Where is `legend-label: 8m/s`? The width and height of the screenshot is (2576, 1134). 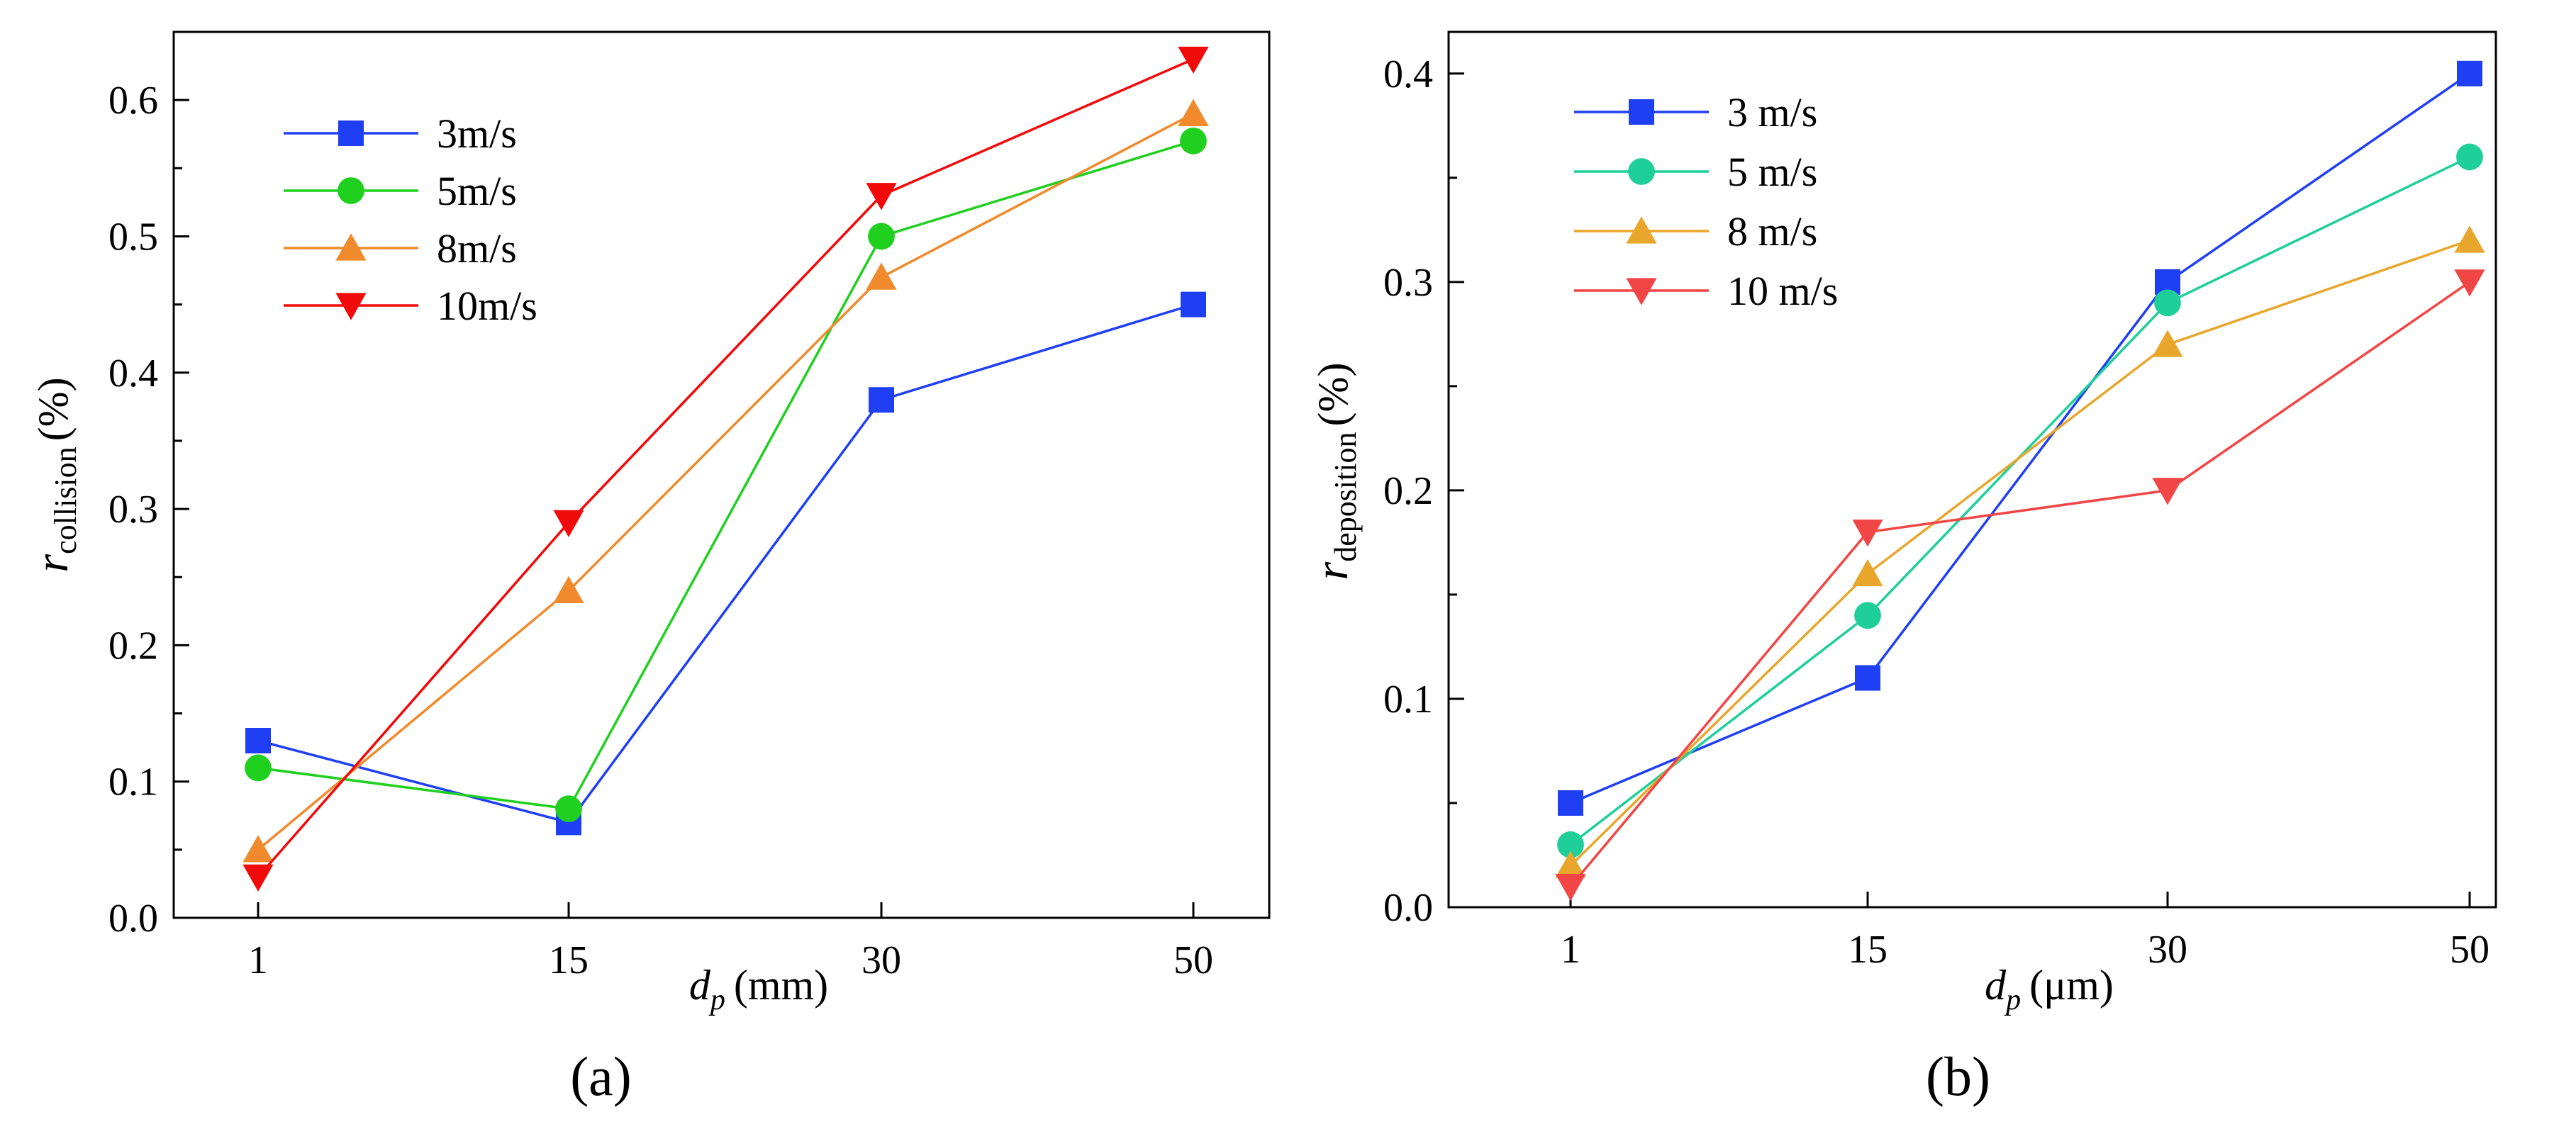
legend-label: 8m/s is located at coordinates (477, 248).